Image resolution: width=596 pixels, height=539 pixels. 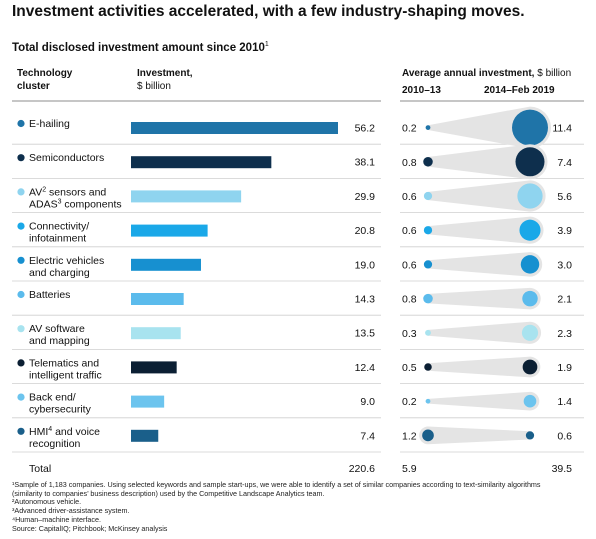 What do you see at coordinates (56, 519) in the screenshot?
I see `footnote-line: ⁴Human–machine interface.` at bounding box center [56, 519].